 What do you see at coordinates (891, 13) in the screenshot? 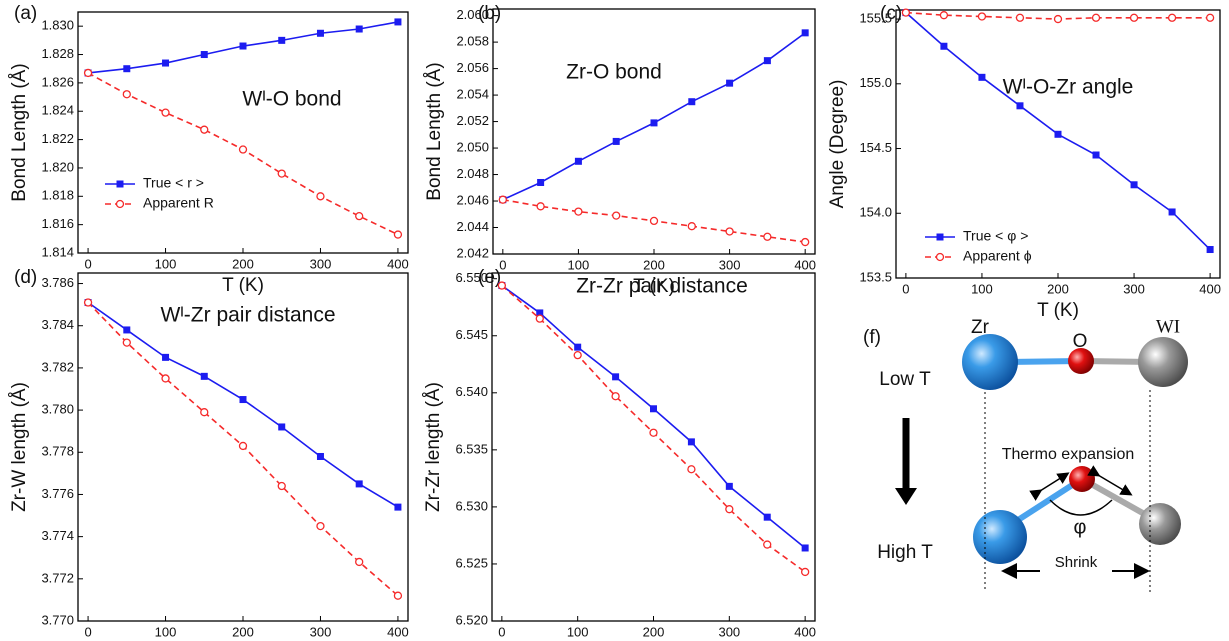
I see `panel-label: (c)` at bounding box center [891, 13].